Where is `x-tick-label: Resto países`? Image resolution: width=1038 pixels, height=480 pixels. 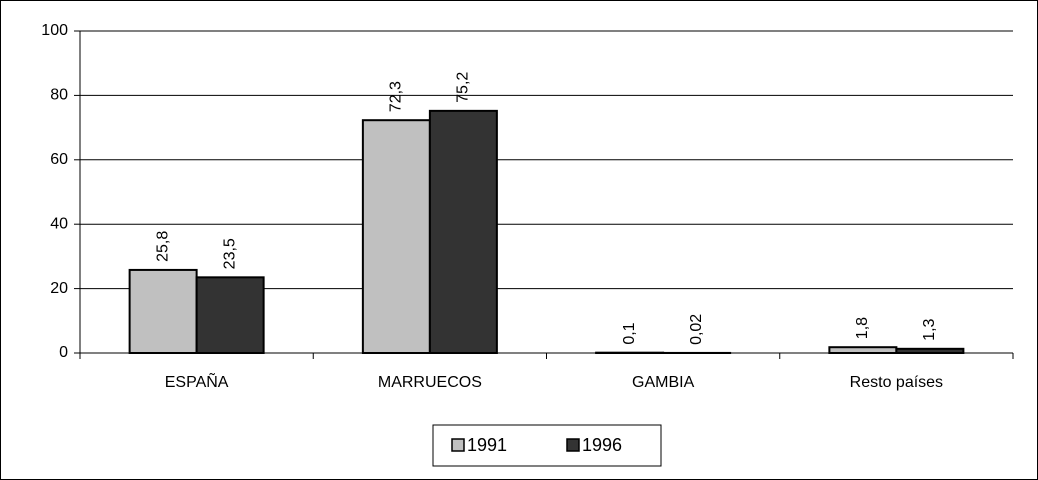 x-tick-label: Resto países is located at coordinates (896, 382).